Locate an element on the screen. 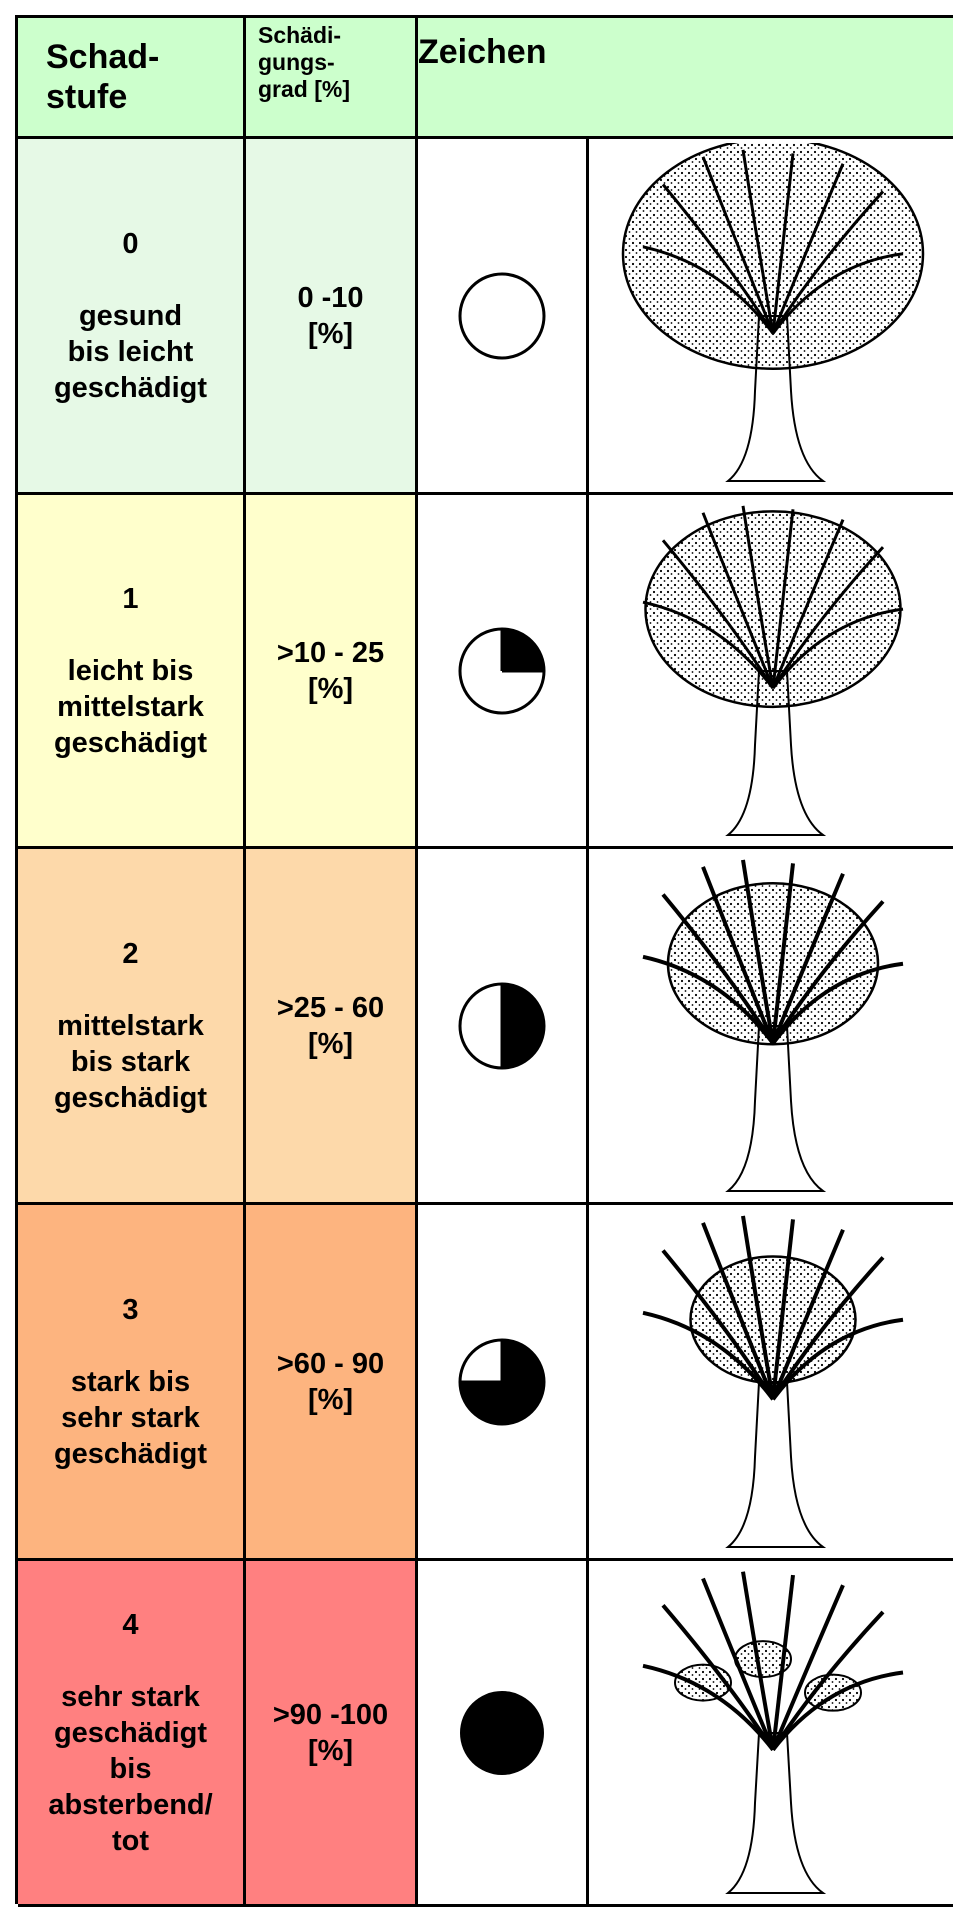 The image size is (953, 1907). header-line: Zeichen is located at coordinates (482, 52).